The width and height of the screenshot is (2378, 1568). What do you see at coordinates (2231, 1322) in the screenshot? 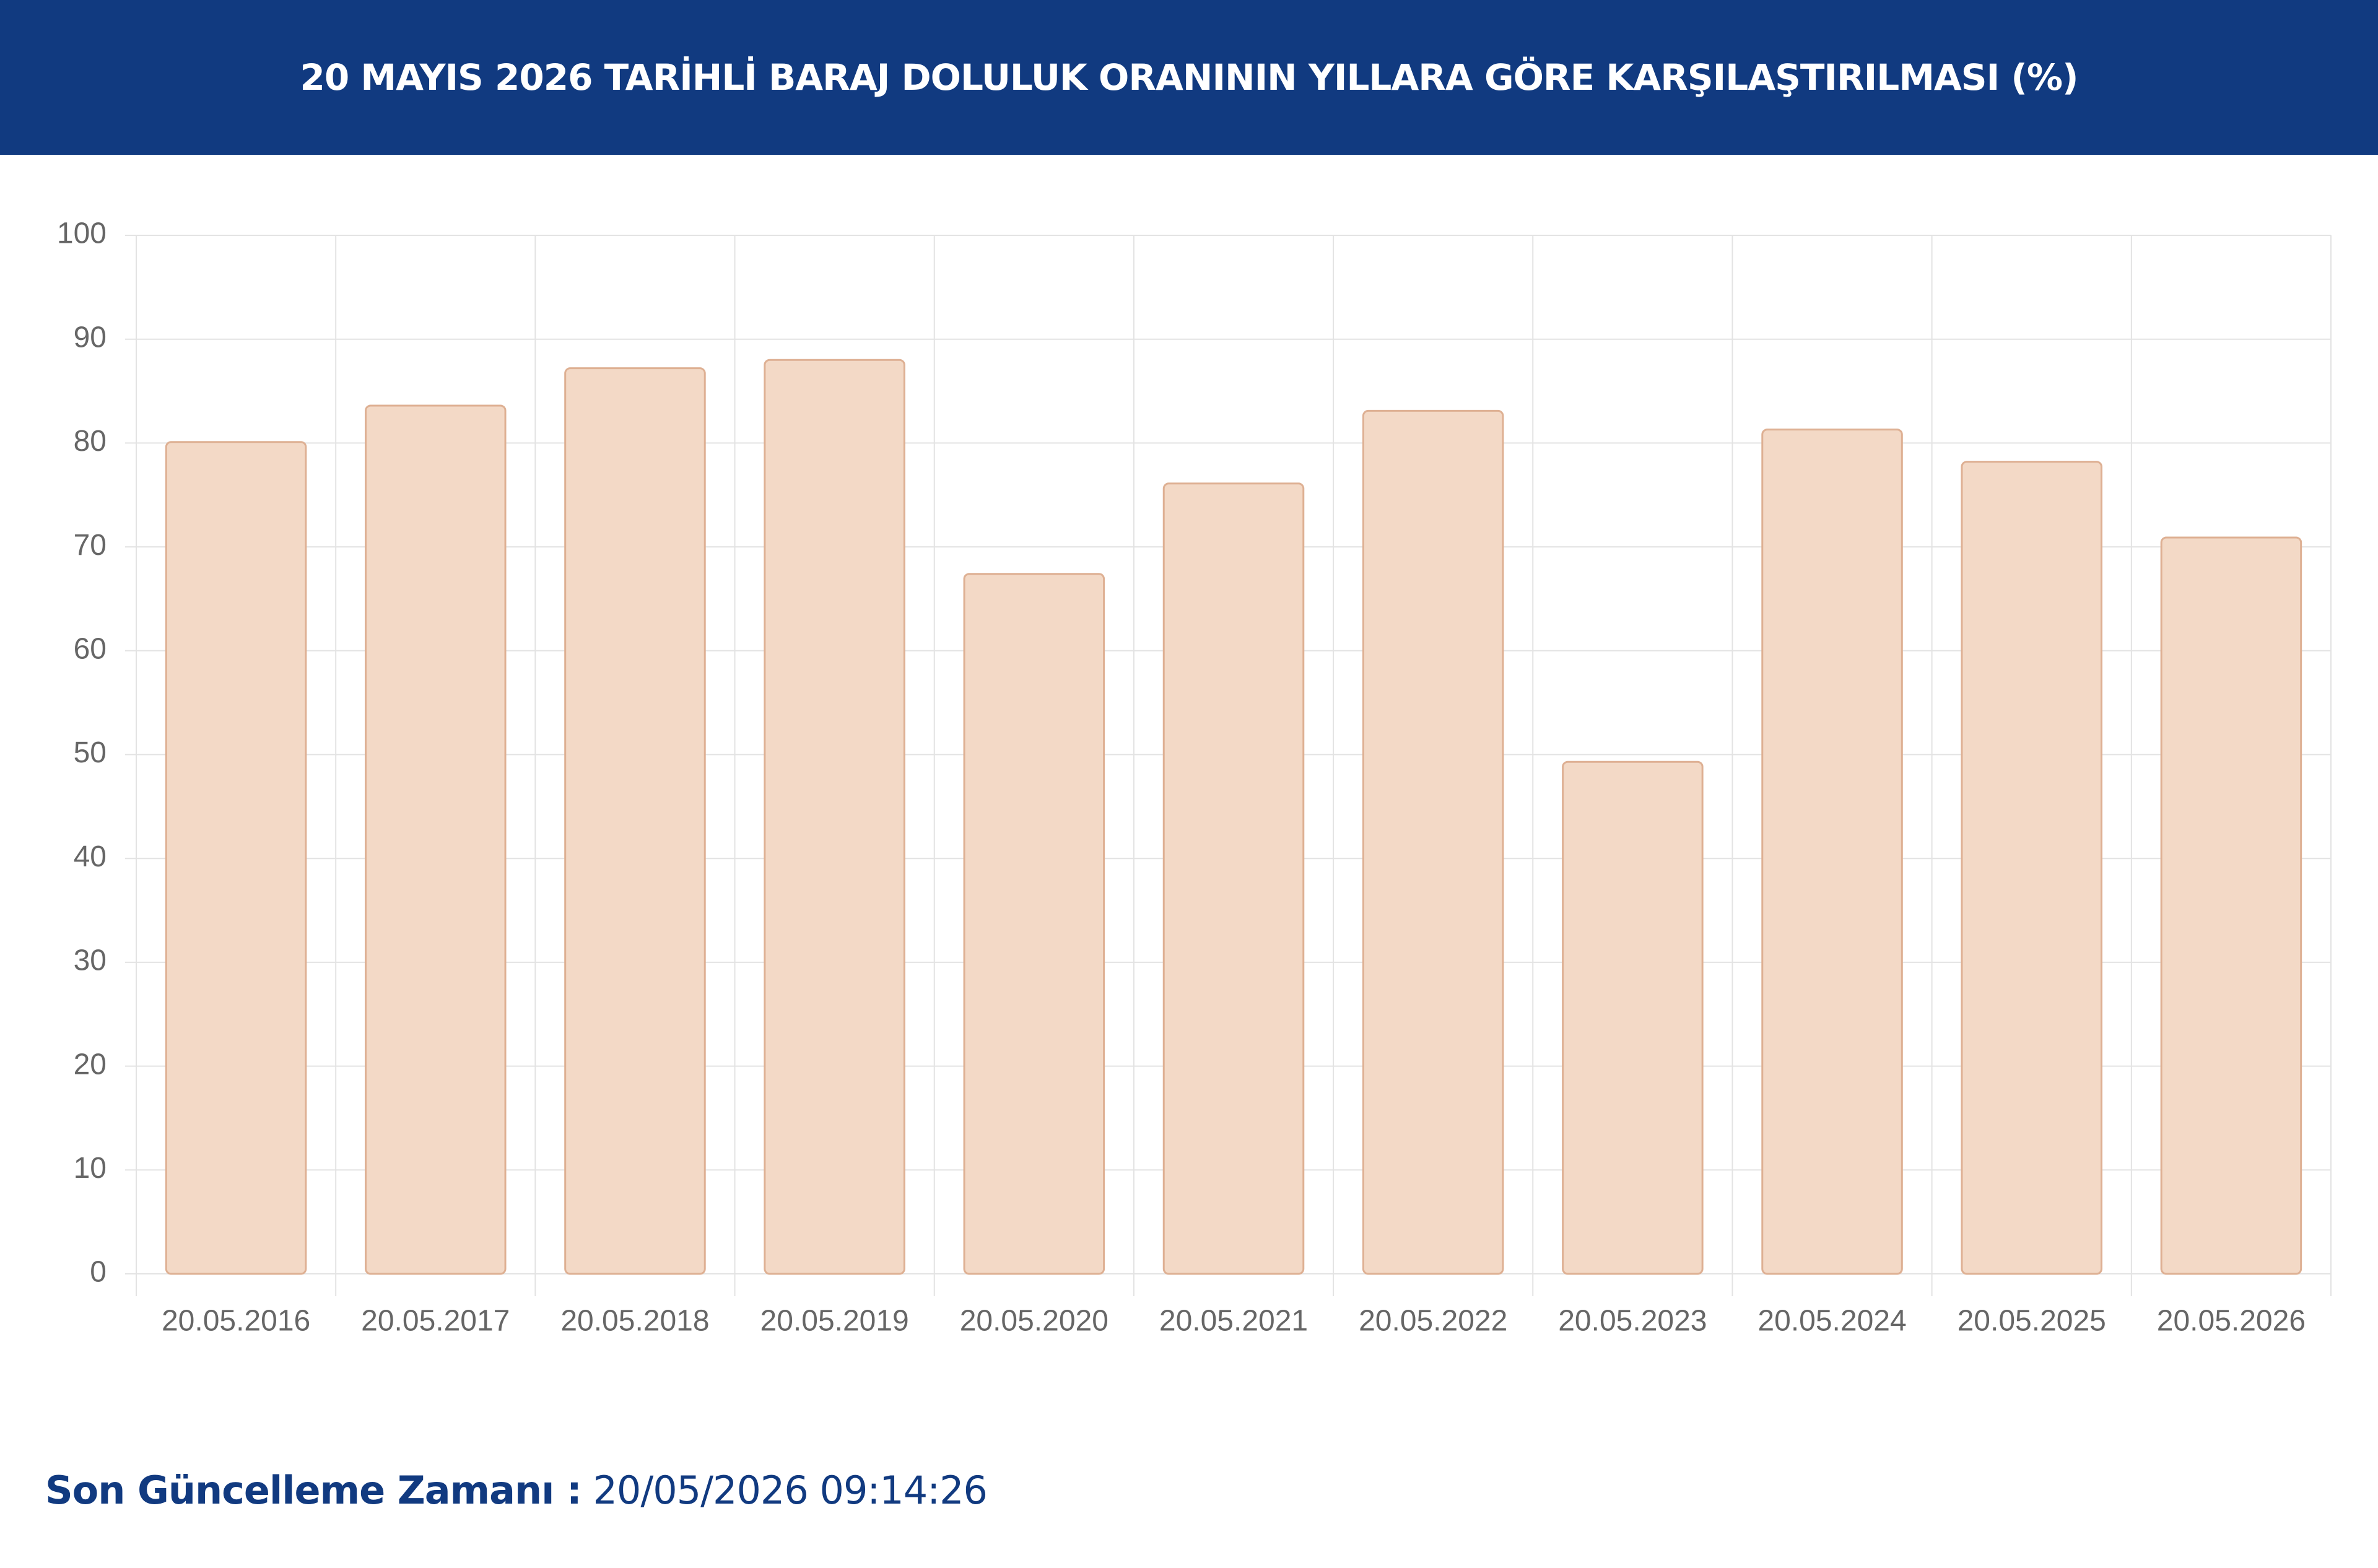
I see `x-tick-label: 20.05.2026` at bounding box center [2231, 1322].